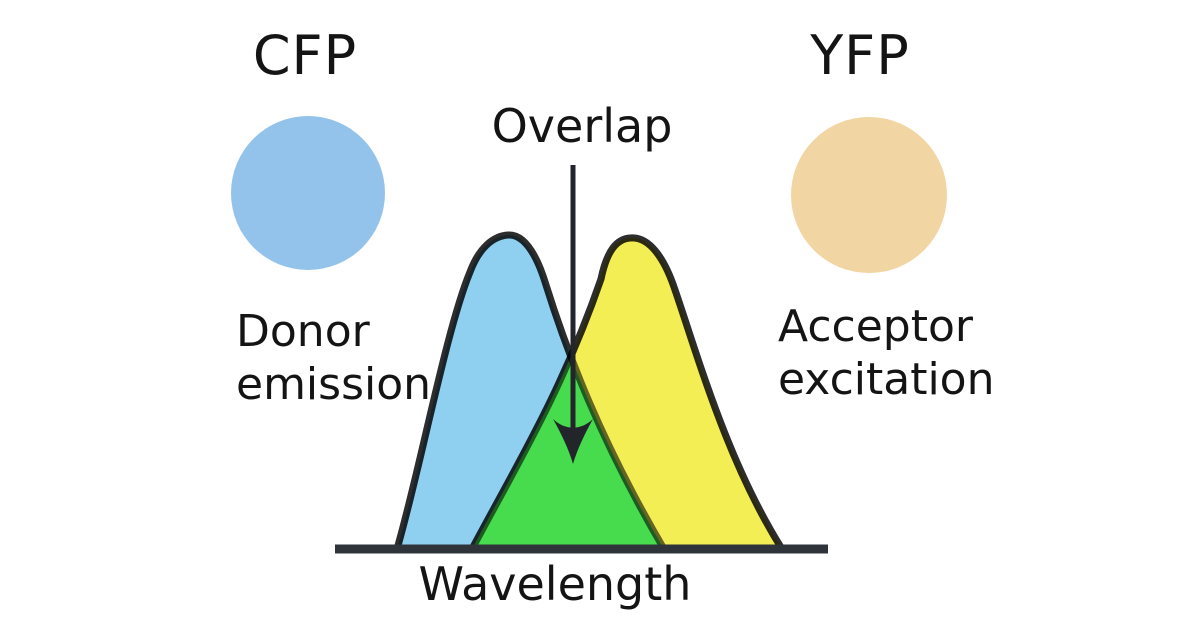  Describe the element at coordinates (875, 326) in the screenshot. I see `acceptor-role-line1: Acceptor` at that location.